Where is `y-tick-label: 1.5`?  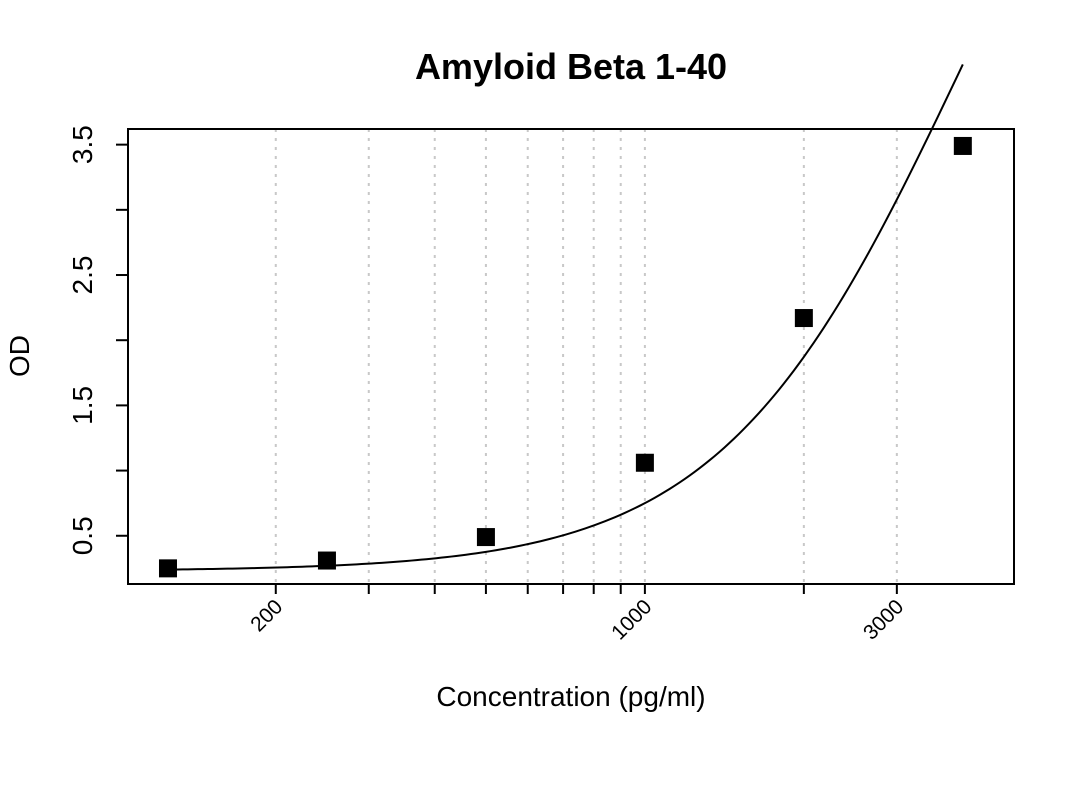 y-tick-label: 1.5 is located at coordinates (82, 405).